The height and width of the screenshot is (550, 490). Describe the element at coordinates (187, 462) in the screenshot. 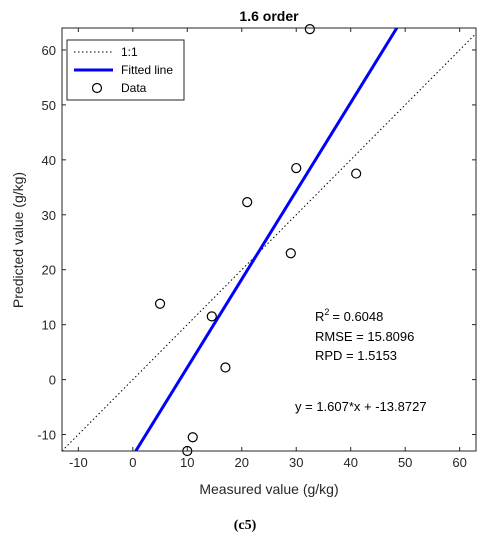

I see `x-tick-label: 10` at that location.